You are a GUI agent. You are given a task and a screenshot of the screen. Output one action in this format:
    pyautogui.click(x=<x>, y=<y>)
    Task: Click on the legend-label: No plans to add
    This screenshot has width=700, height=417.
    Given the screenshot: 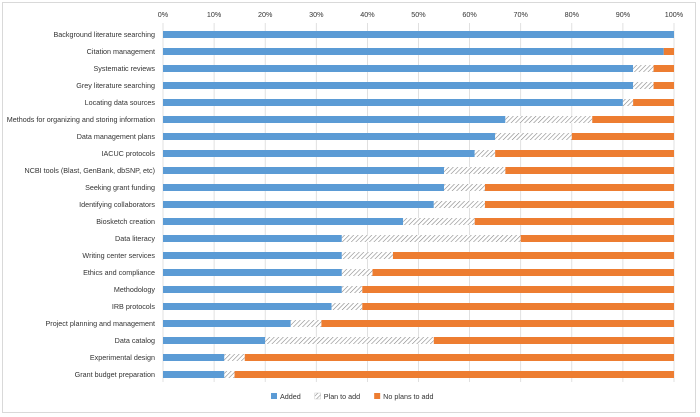 What is the action you would take?
    pyautogui.click(x=408, y=396)
    